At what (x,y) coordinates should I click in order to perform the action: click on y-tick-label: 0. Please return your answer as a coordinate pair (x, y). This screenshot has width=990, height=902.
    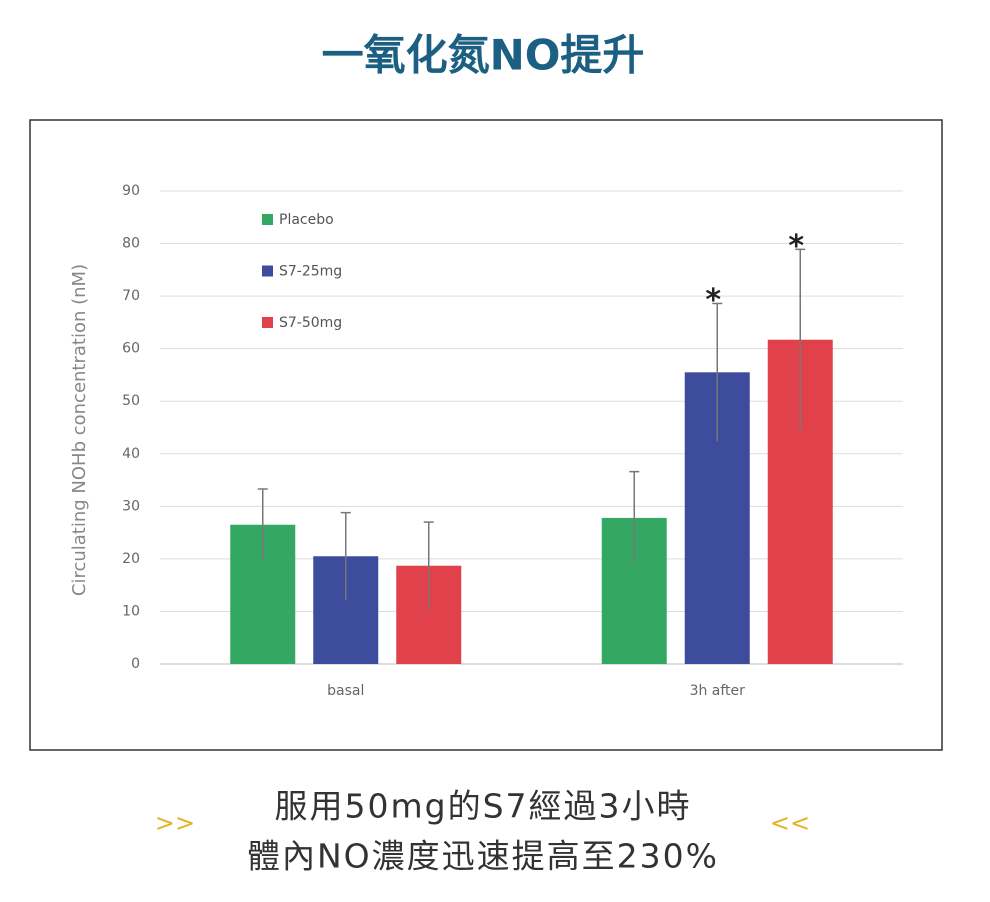
    Looking at the image, I should click on (135, 664).